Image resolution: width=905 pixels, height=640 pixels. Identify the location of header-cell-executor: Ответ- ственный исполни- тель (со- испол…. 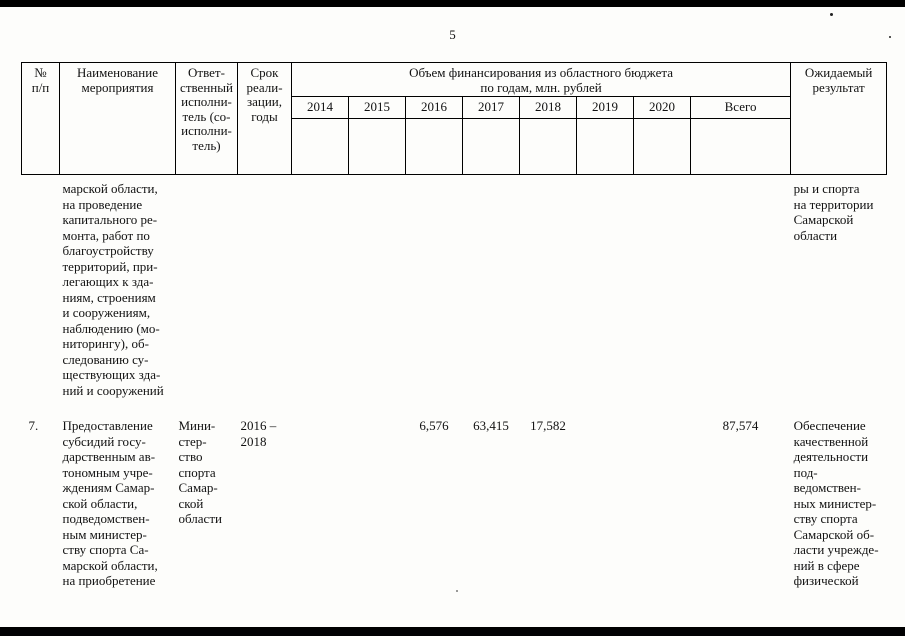
(206, 118).